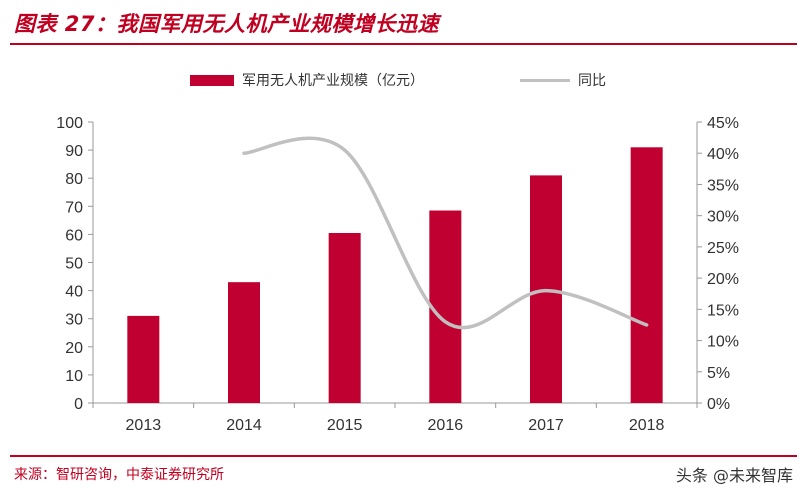 Image resolution: width=805 pixels, height=496 pixels. Describe the element at coordinates (227, 24) in the screenshot. I see `chart-title: 图表 27：我国军用无人机产业规模增长迅速` at that location.